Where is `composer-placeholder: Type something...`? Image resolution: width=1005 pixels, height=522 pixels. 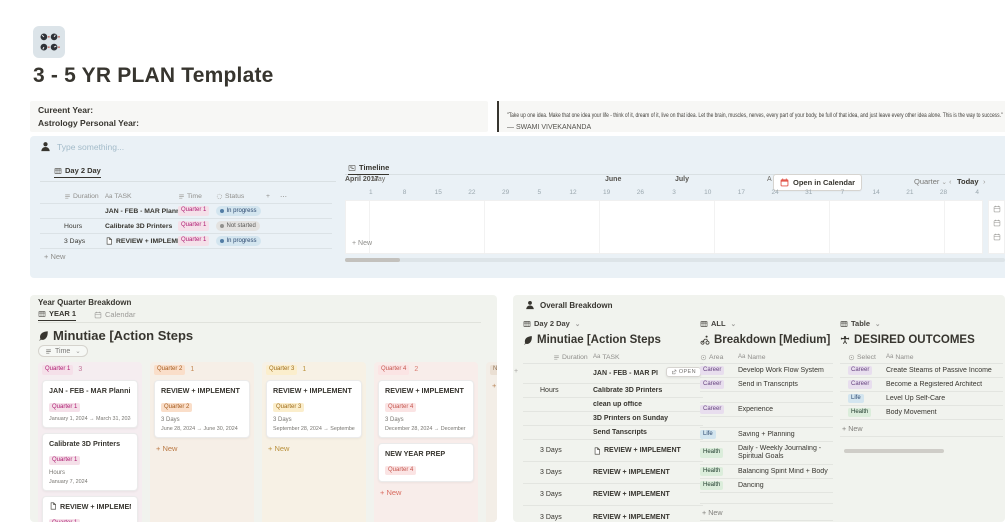 composer-placeholder: Type something... is located at coordinates (91, 146).